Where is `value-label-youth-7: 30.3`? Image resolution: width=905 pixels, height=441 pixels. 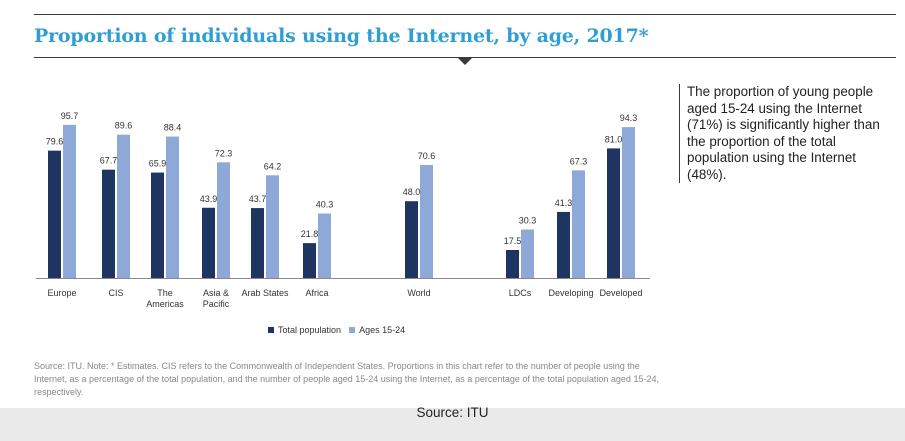
value-label-youth-7: 30.3 is located at coordinates (528, 221).